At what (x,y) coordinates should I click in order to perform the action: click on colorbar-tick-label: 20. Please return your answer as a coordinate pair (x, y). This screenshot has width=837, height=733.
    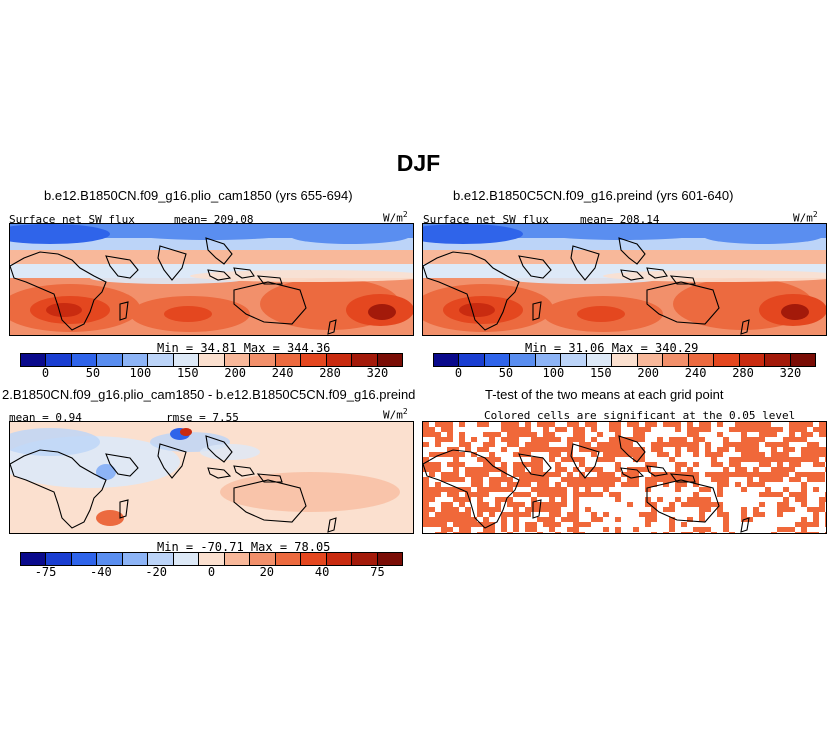
    Looking at the image, I should click on (267, 572).